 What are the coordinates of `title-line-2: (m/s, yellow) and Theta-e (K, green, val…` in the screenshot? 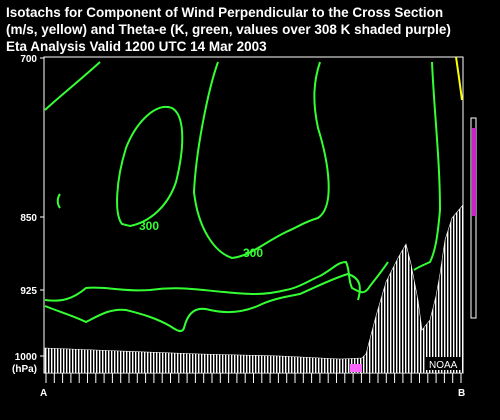 It's located at (228, 29).